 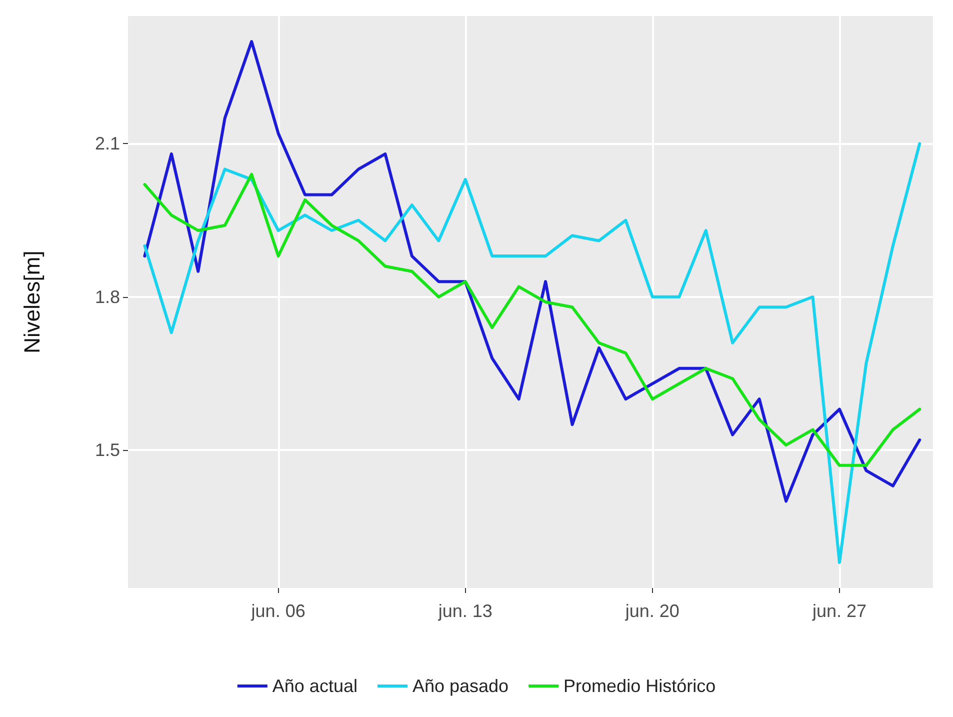 I want to click on legend-label: Promedio Histórico, so click(x=640, y=686).